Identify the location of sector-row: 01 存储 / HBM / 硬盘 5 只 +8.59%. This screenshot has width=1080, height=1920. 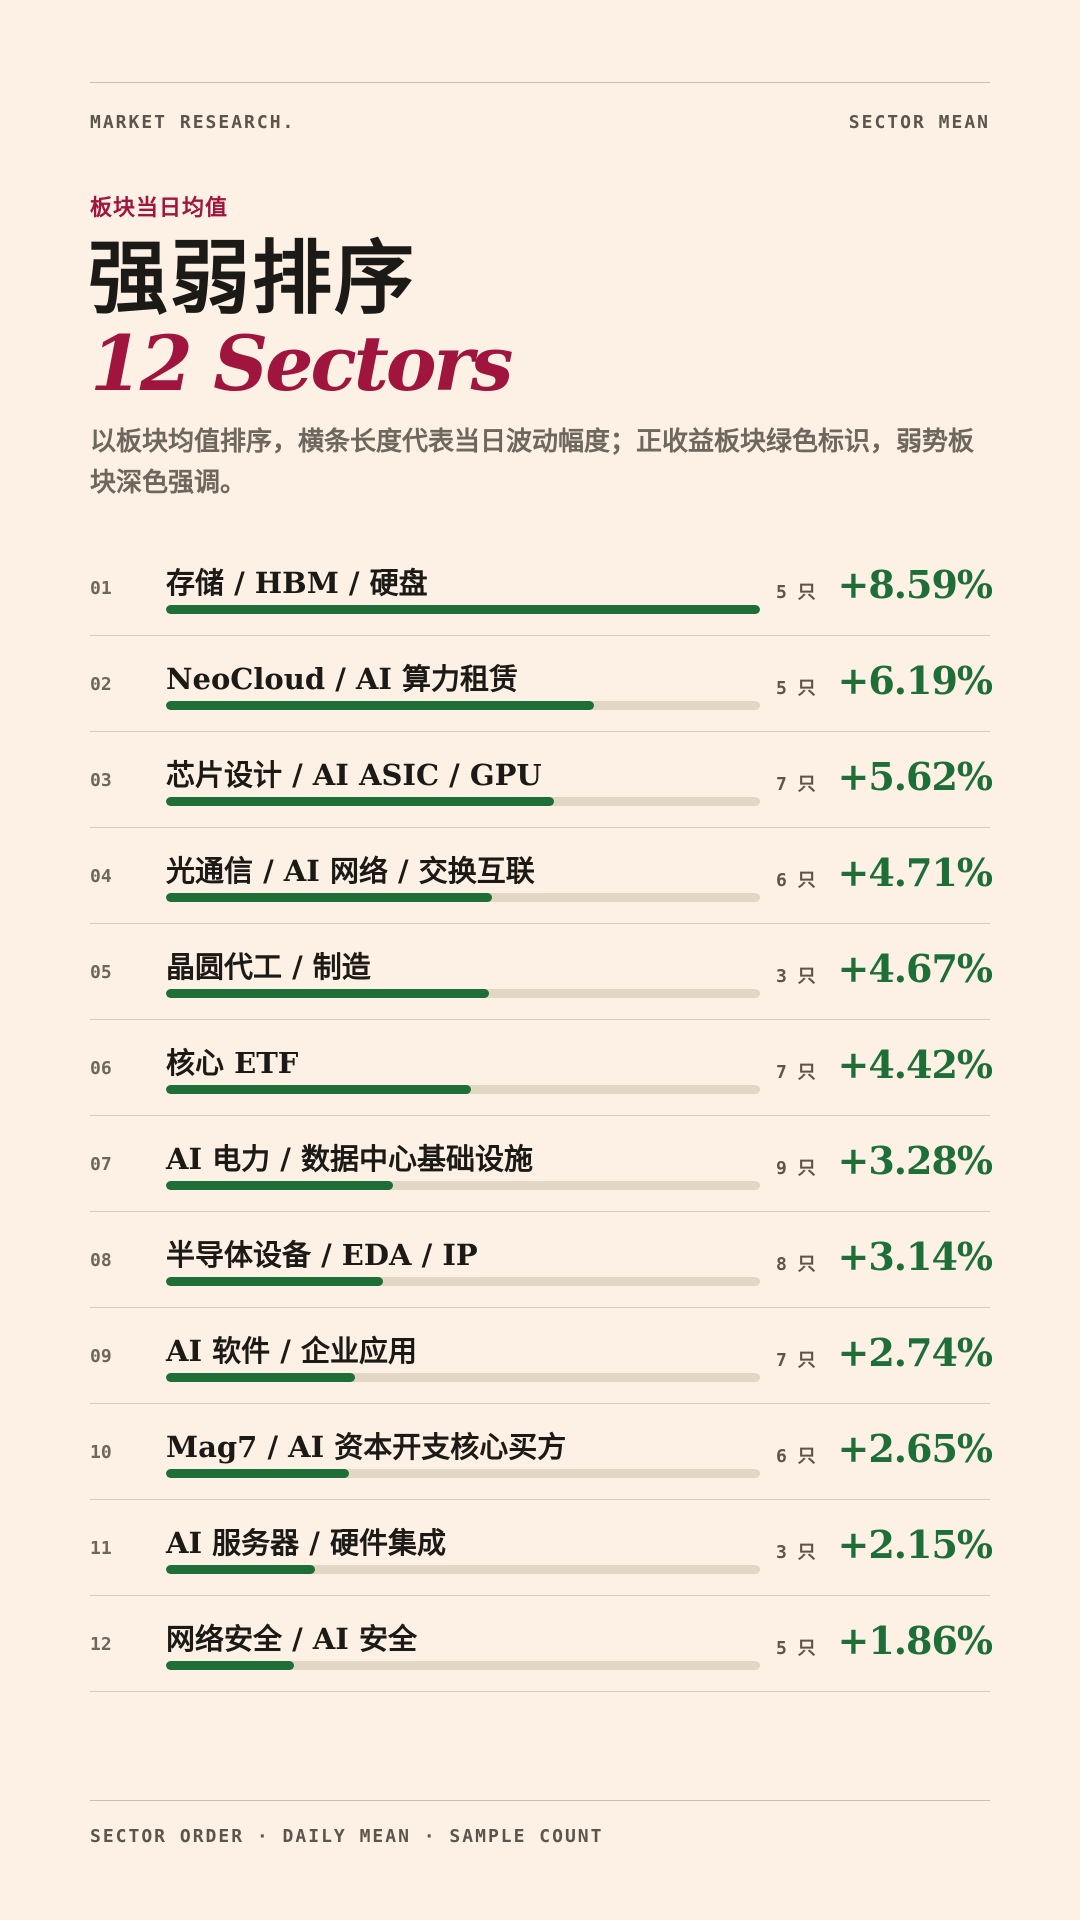
(541, 588).